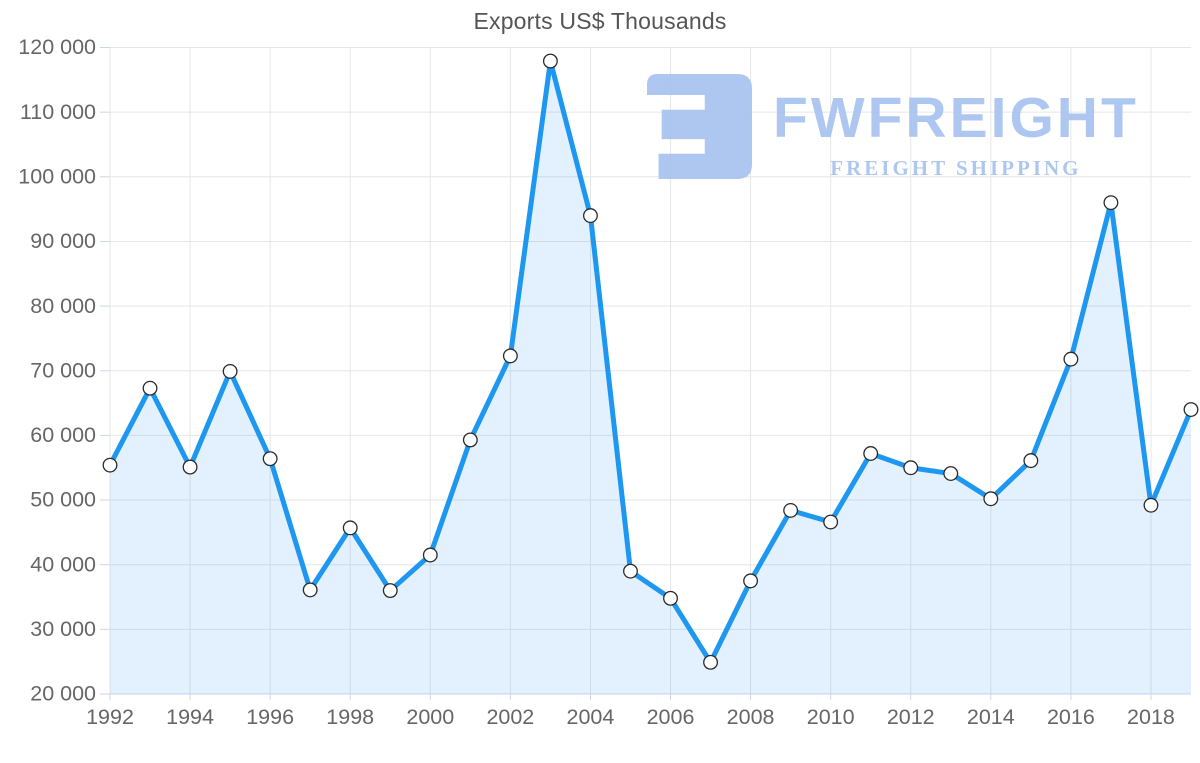 The height and width of the screenshot is (763, 1200). I want to click on svg-text: 20 000, so click(63, 694).